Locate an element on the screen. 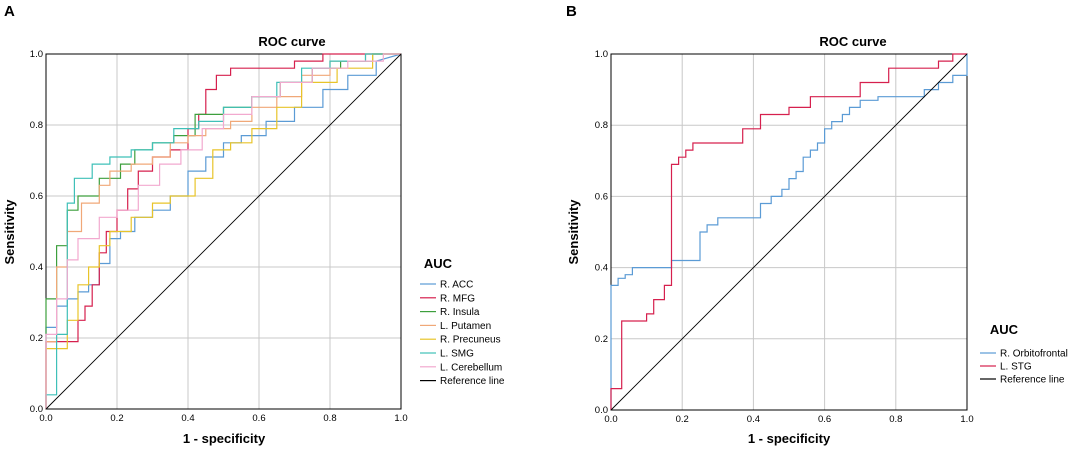 This screenshot has width=1084, height=458. legend-label: R. Orbitofrontal is located at coordinates (1034, 354).